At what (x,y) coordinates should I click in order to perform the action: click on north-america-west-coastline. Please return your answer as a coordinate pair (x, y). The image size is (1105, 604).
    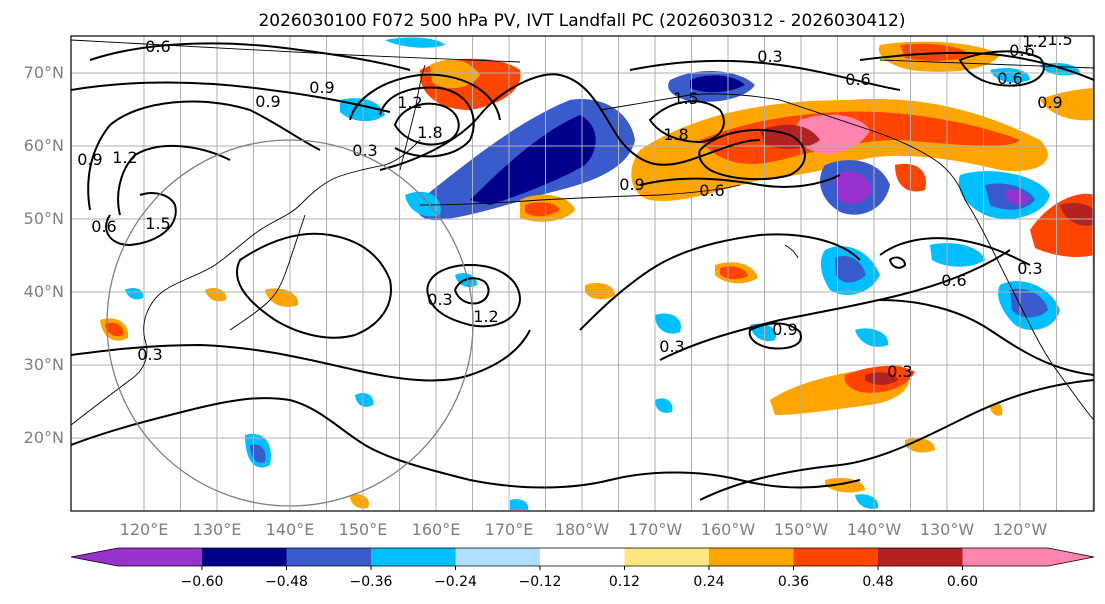
    Looking at the image, I should click on (1029, 310).